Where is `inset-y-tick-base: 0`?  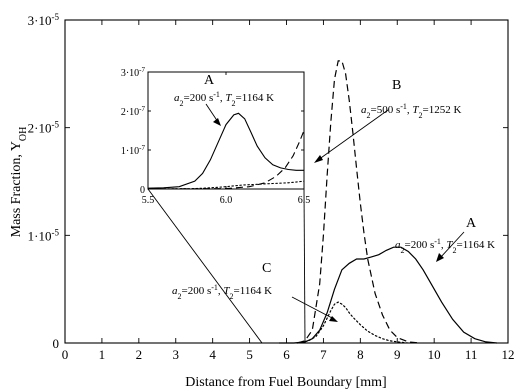 inset-y-tick-base: 0 is located at coordinates (142, 190).